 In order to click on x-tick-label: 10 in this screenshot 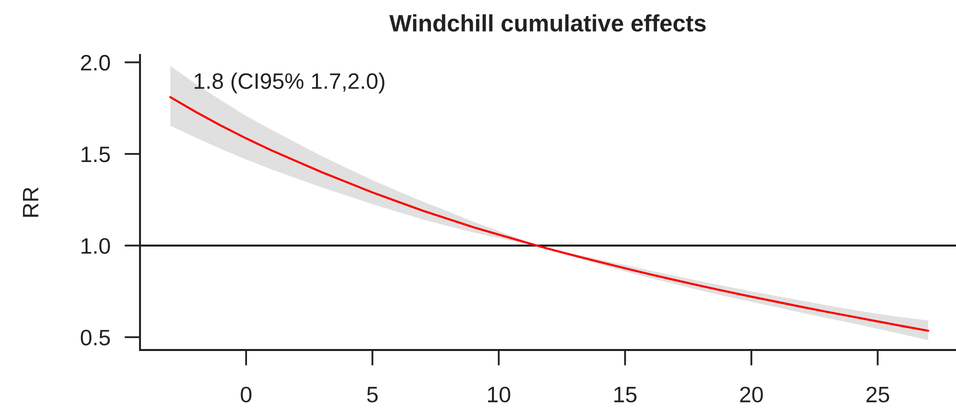, I will do `click(499, 394)`.